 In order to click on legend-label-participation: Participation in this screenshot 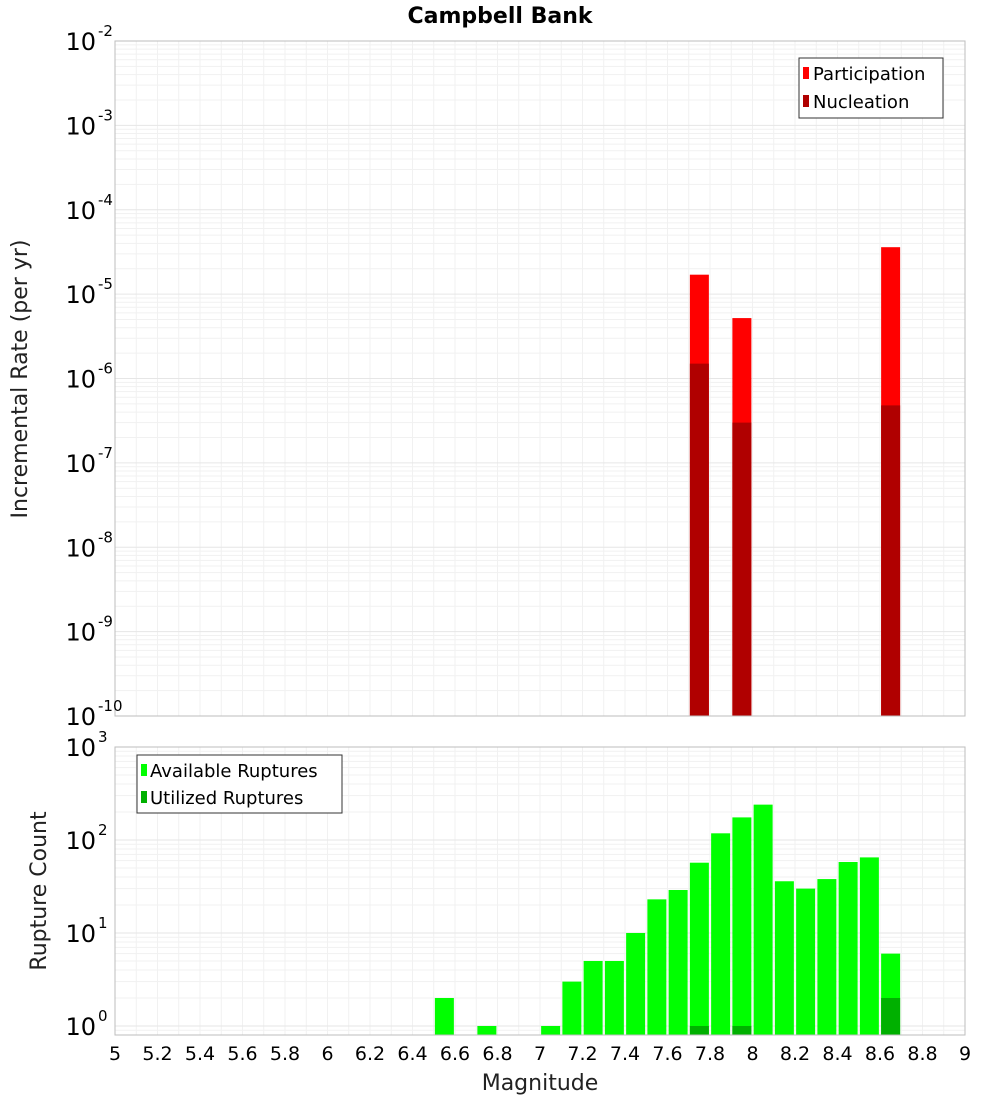, I will do `click(869, 74)`.